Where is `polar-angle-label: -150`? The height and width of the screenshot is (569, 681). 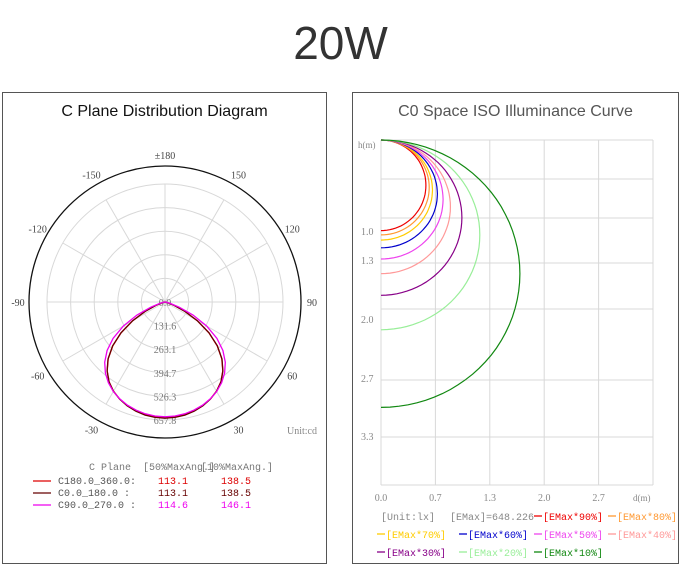 polar-angle-label: -150 is located at coordinates (91, 176).